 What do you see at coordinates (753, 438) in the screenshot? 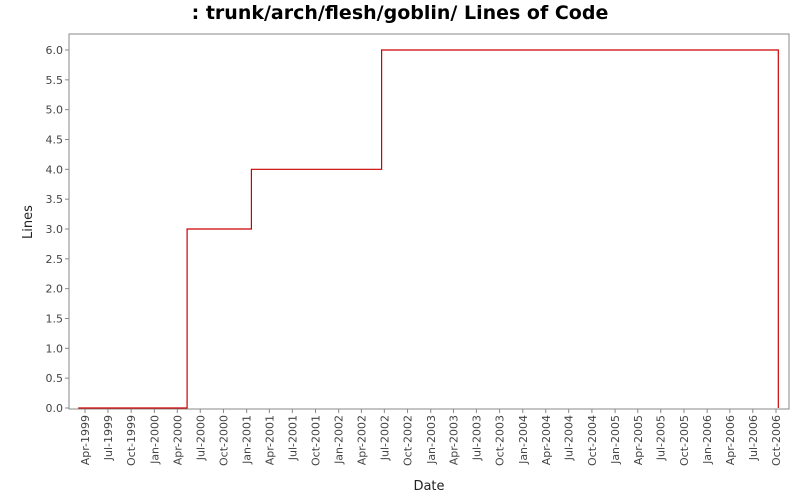
I see `x-tick-label: Jul-2006` at bounding box center [753, 438].